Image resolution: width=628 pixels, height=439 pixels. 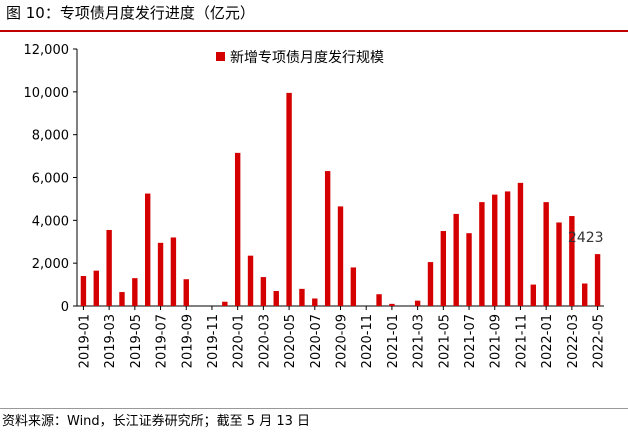 I want to click on x-tick-label: 2021-09, so click(x=496, y=341).